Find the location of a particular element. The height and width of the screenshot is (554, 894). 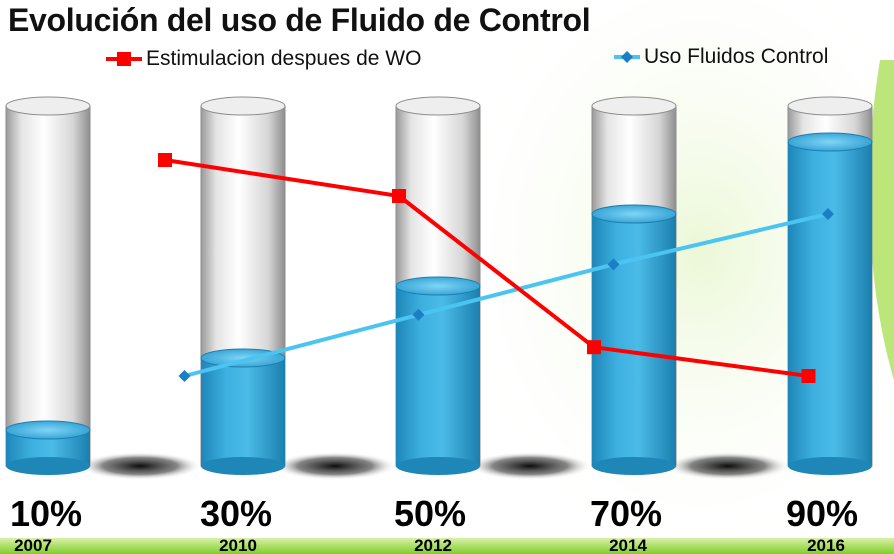

legend-item-red: Estimulacion despues de WO is located at coordinates (263, 59).